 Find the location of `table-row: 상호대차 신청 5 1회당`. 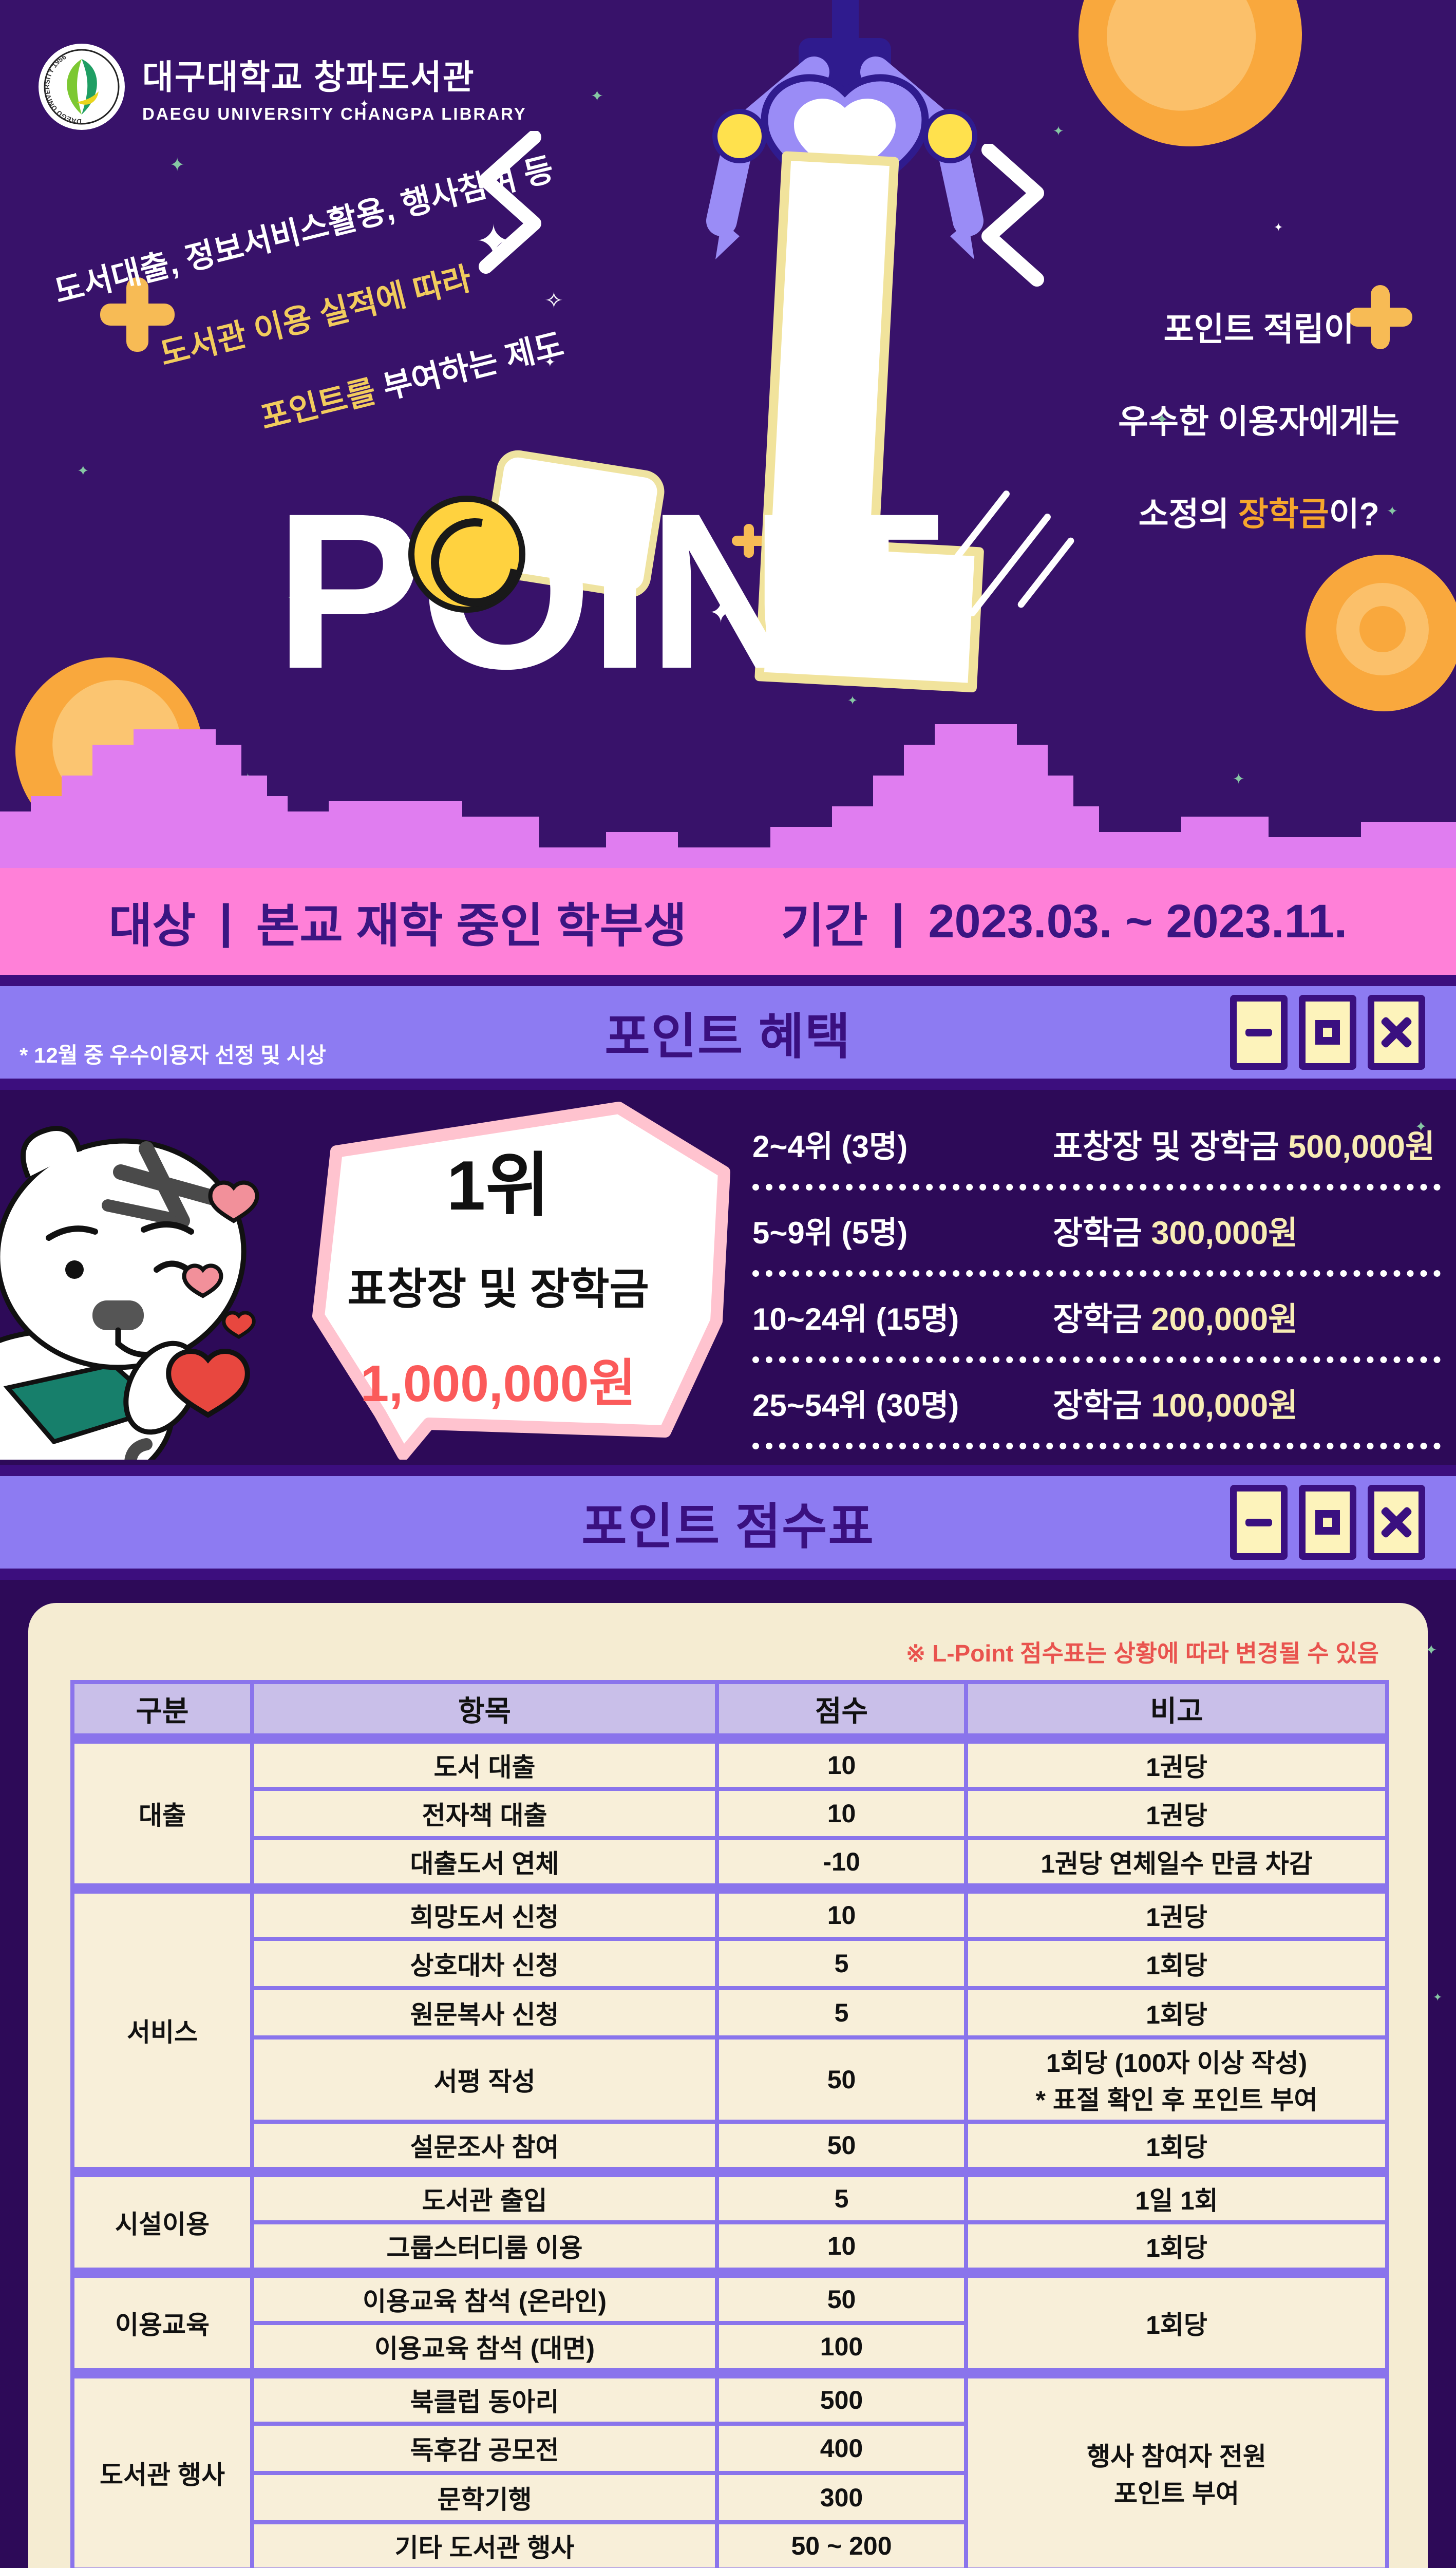

table-row: 상호대차 신청 5 1회당 is located at coordinates (730, 1963).